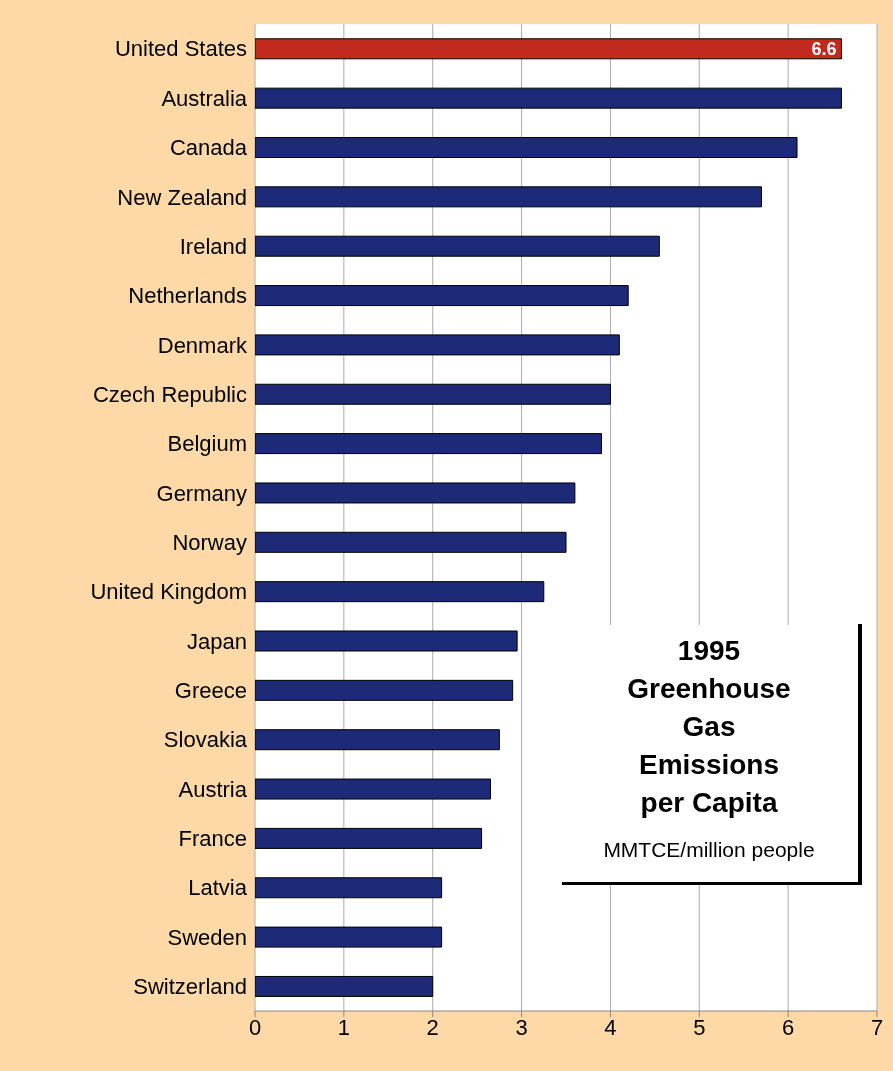 The width and height of the screenshot is (893, 1071). What do you see at coordinates (180, 49) in the screenshot?
I see `y-tick-label: United States` at bounding box center [180, 49].